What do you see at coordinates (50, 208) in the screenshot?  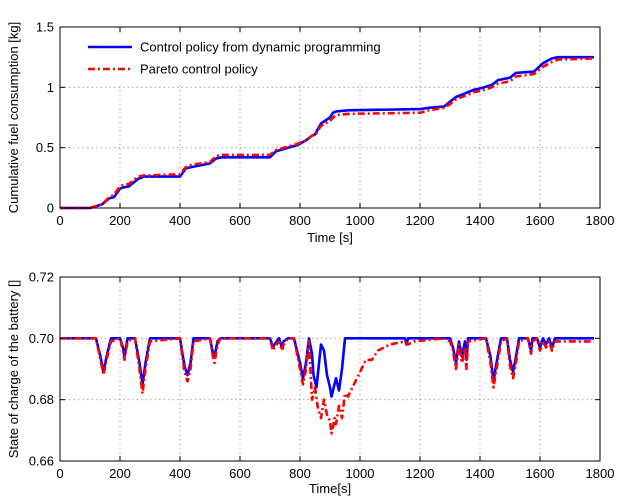 I see `y-tick-label: 0` at bounding box center [50, 208].